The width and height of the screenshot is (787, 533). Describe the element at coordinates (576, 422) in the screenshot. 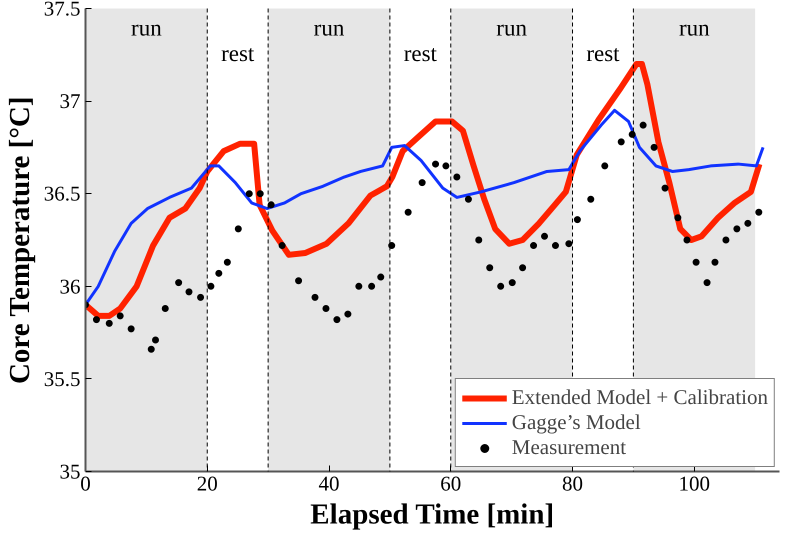

I see `legend-label: Gagge’s Model` at that location.